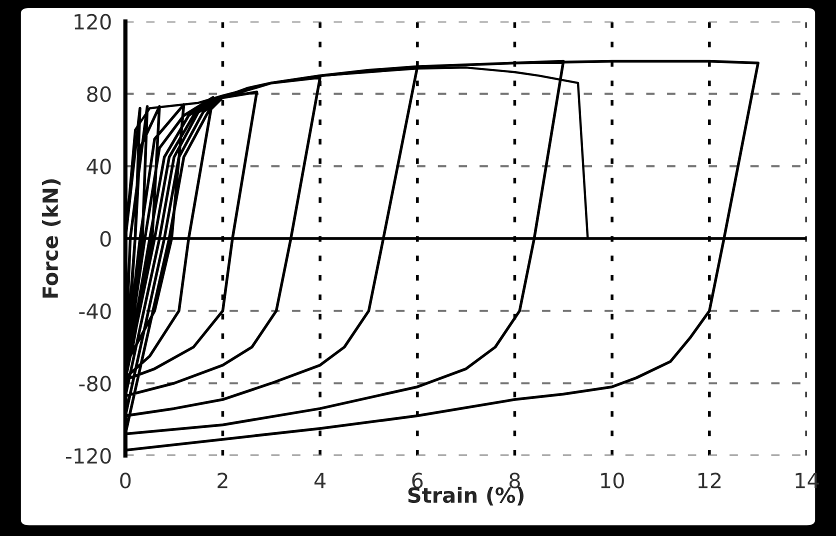 This screenshot has height=536, width=836. I want to click on x-tick-label: 6, so click(417, 480).